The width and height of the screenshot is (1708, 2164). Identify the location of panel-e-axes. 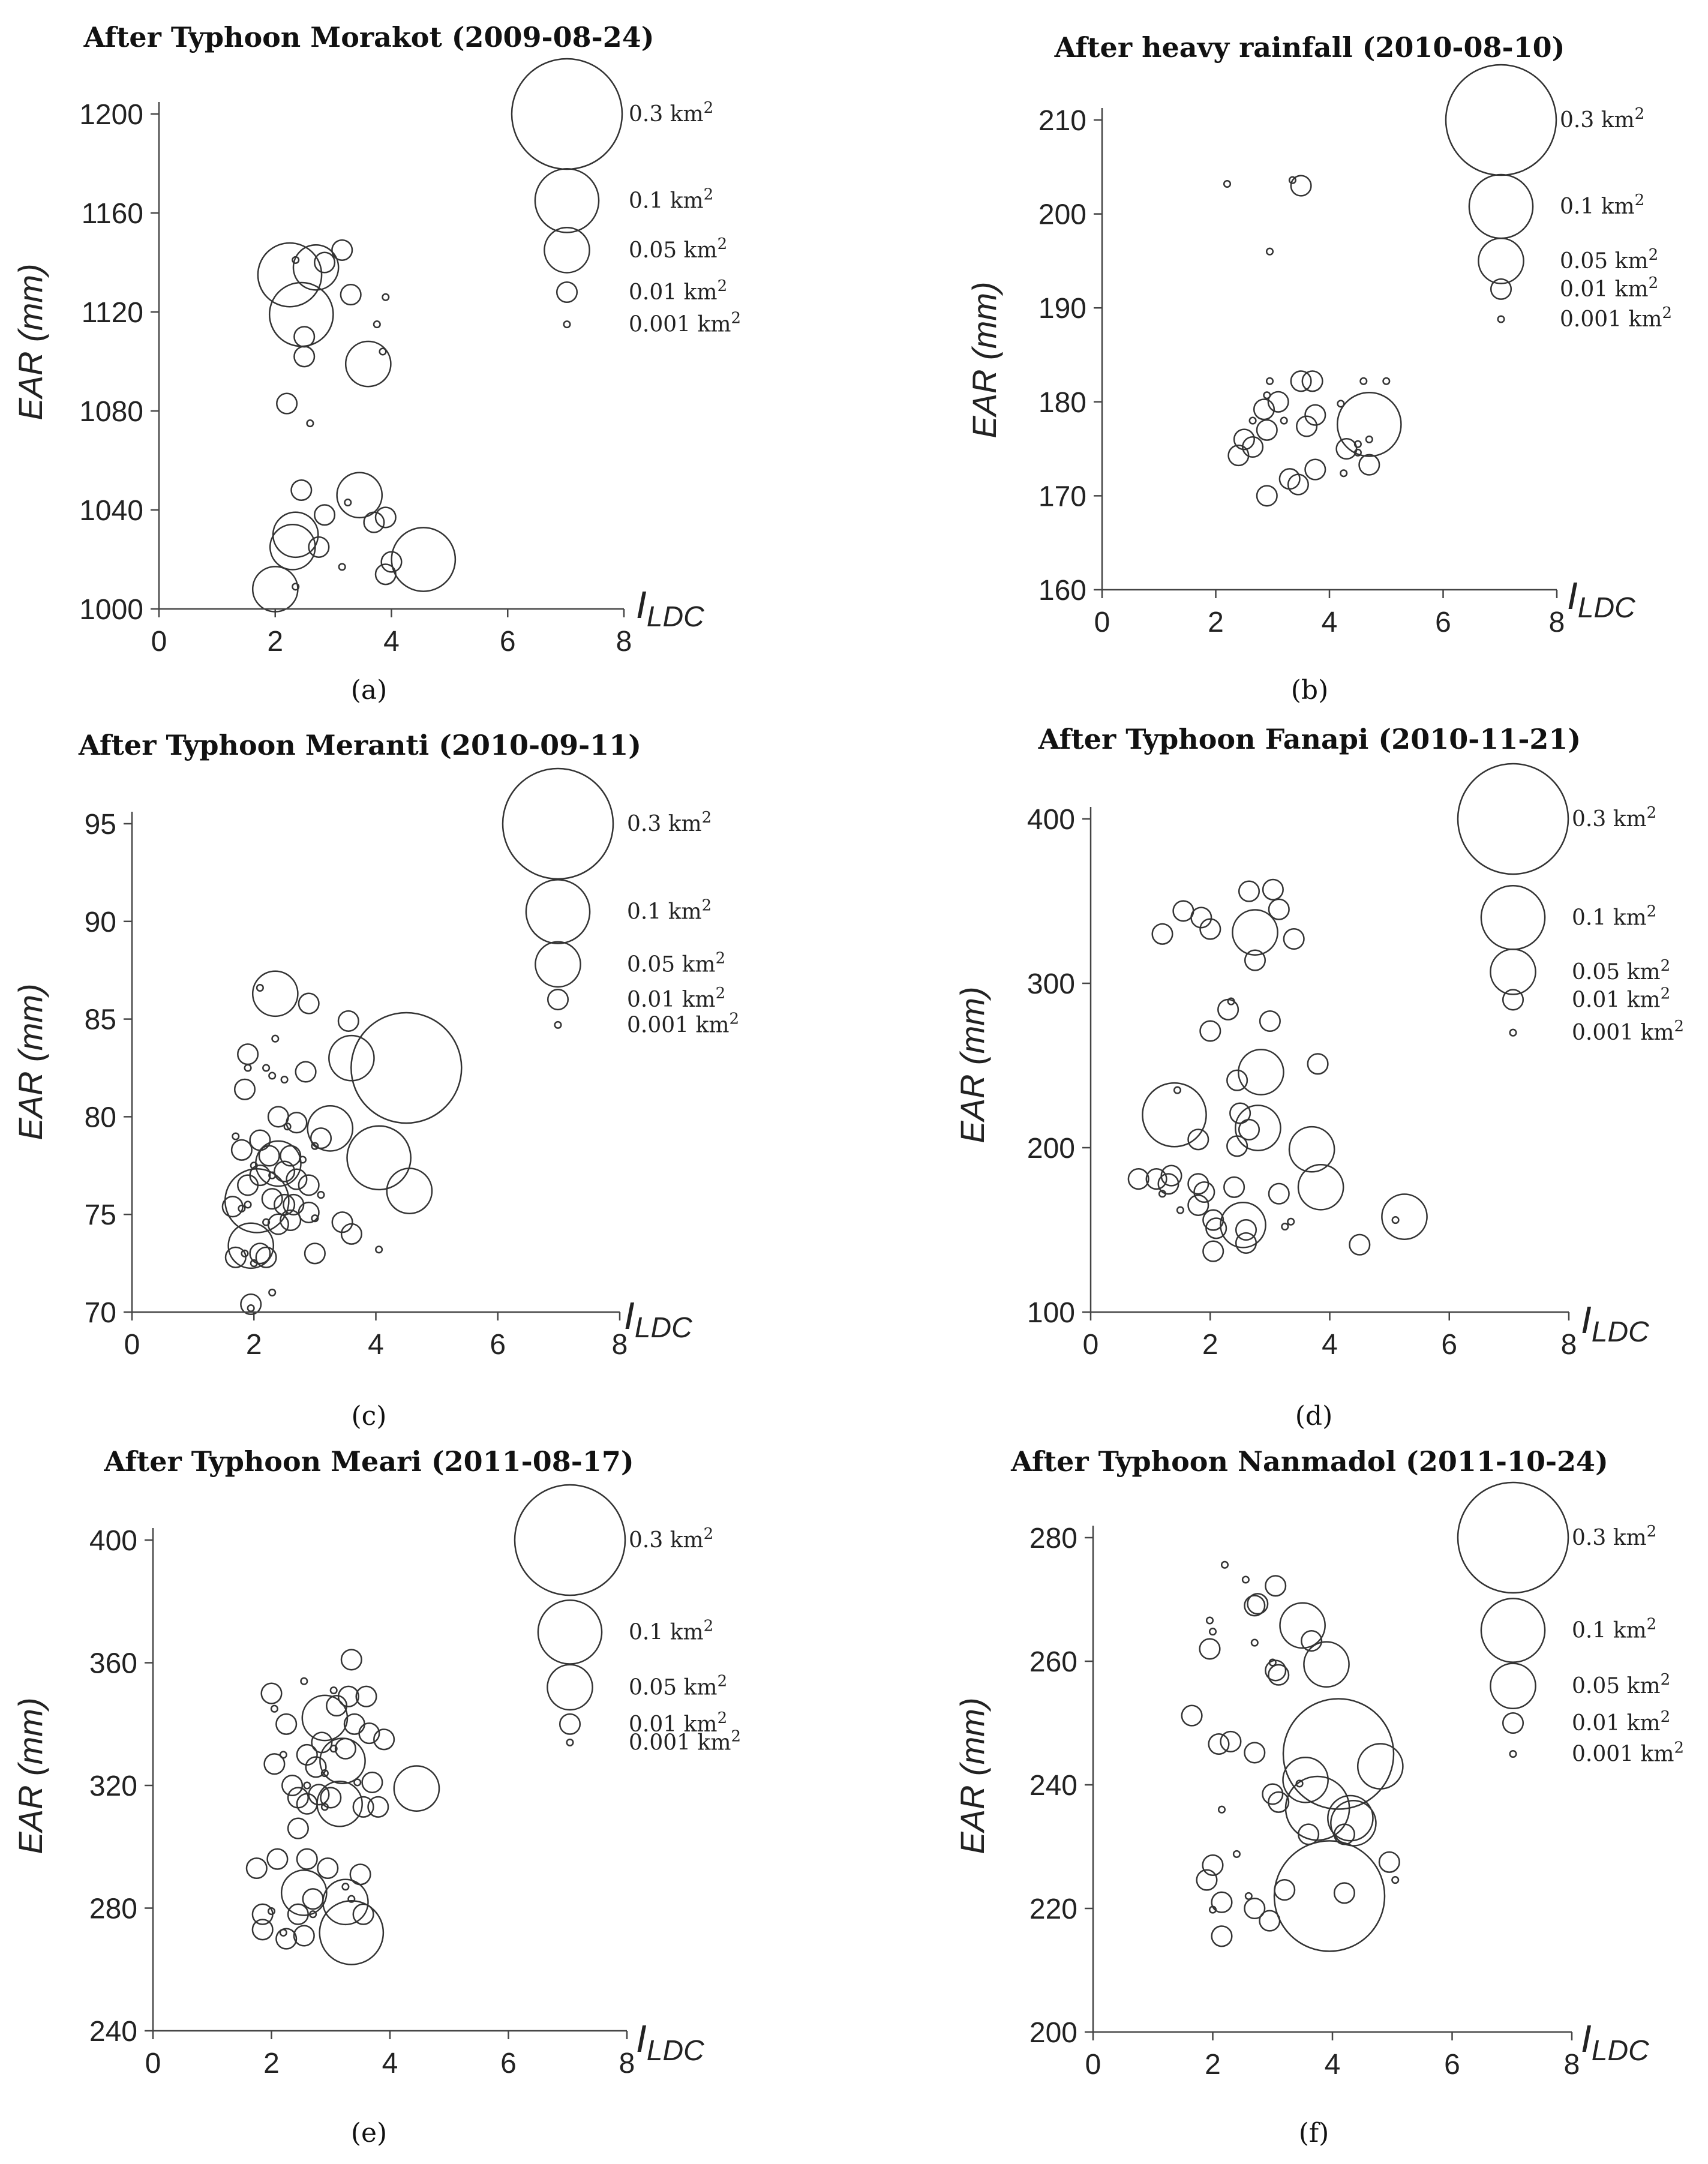
(389, 1780).